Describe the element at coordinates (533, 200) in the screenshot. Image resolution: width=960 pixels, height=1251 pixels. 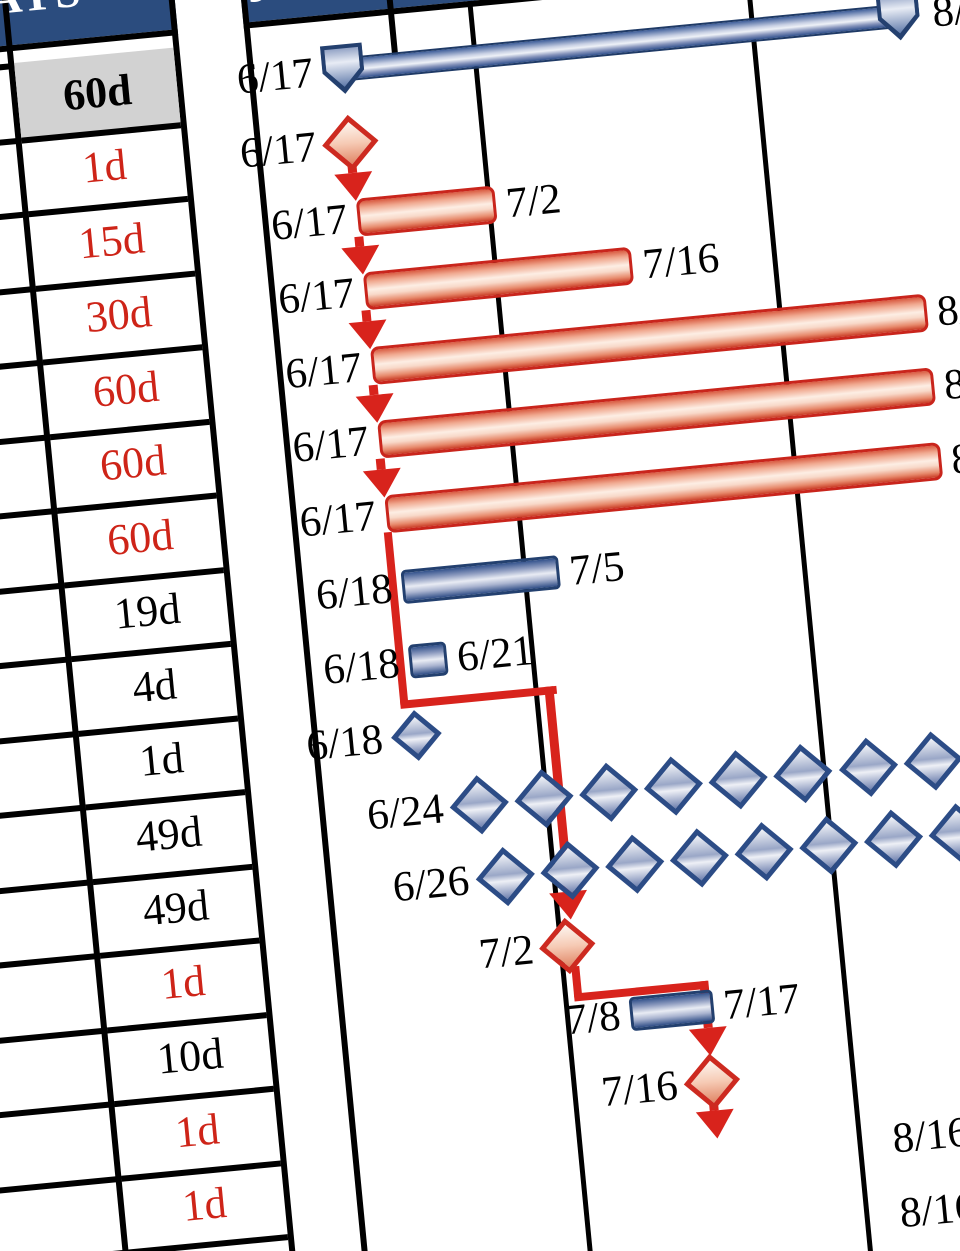
I see `task-finish-date: 7/2` at that location.